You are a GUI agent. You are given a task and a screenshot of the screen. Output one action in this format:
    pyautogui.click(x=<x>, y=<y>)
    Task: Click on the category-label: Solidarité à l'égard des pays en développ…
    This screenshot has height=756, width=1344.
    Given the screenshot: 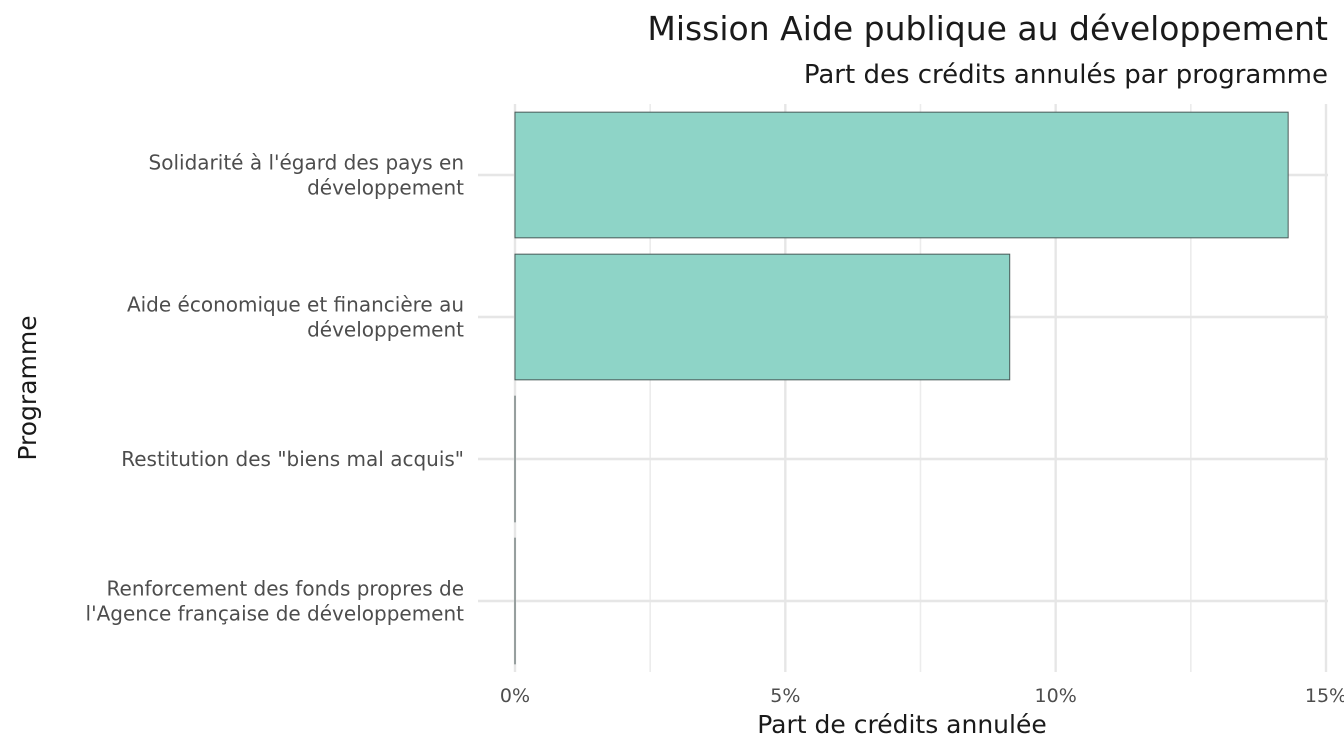 What is the action you would take?
    pyautogui.click(x=307, y=175)
    